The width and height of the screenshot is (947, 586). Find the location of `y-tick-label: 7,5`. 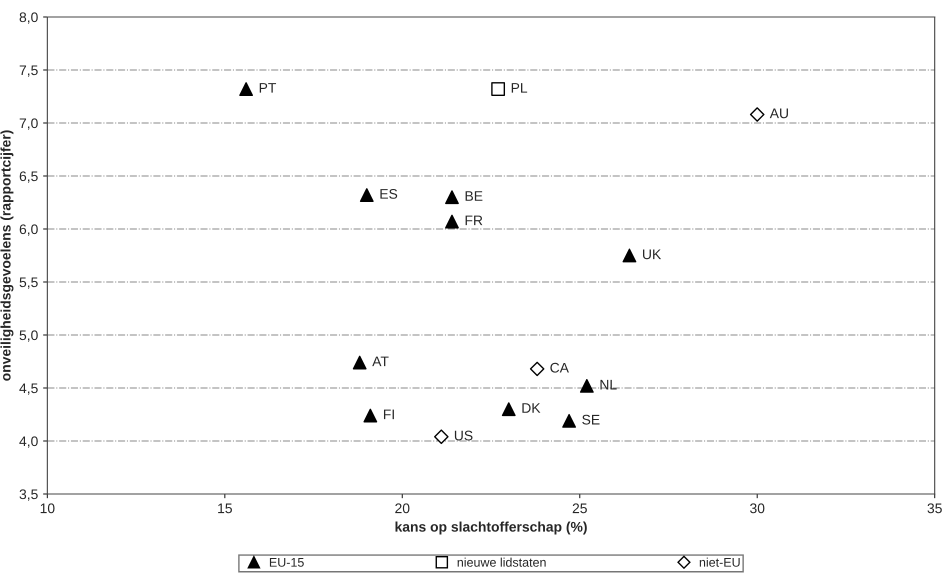

y-tick-label: 7,5 is located at coordinates (29, 71).